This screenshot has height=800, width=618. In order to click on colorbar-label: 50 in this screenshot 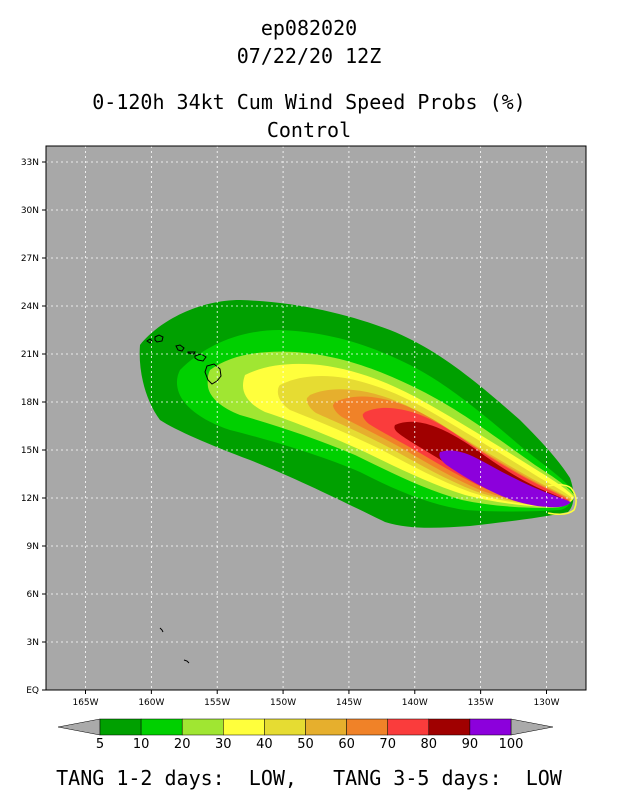, I will do `click(305, 744)`.